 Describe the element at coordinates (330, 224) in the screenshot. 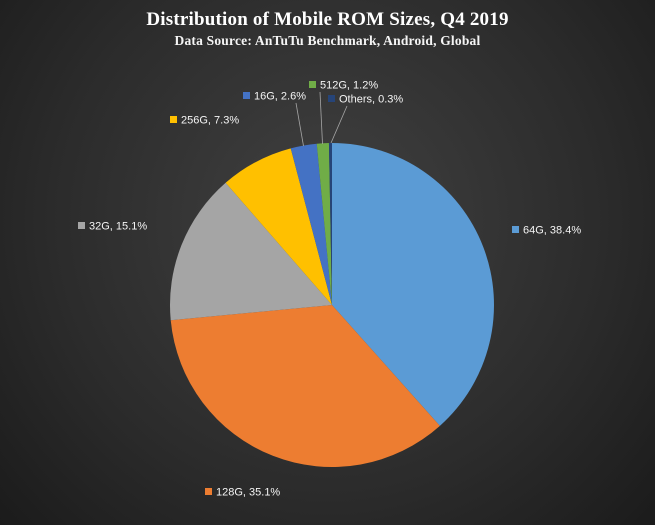

I see `pie-slice-others` at that location.